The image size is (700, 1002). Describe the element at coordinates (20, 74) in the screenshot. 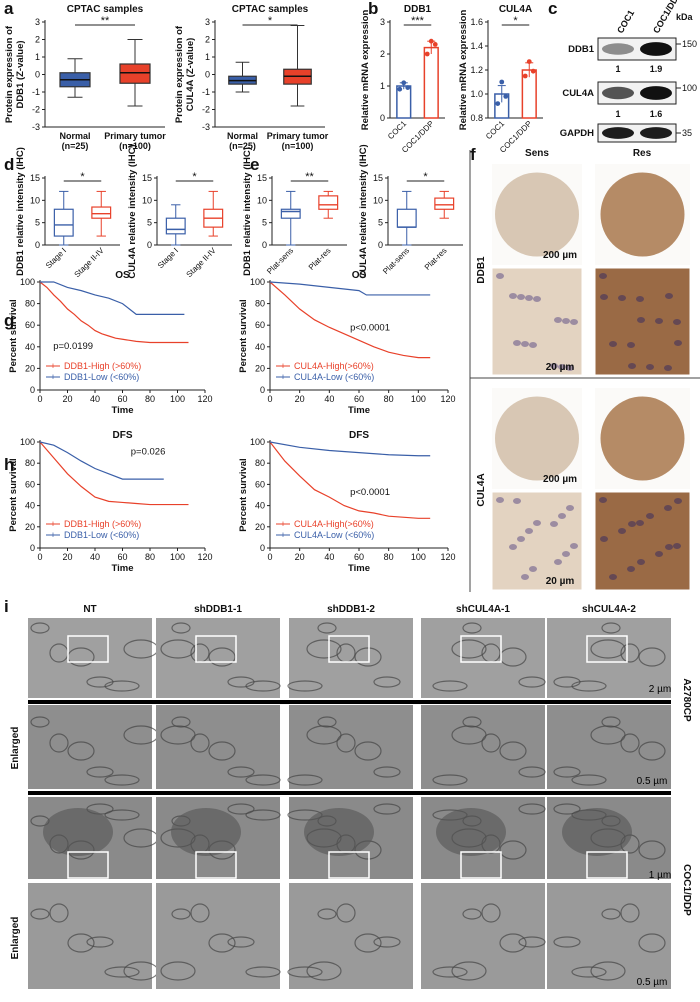

I see `y-axis-label: DDB1 (Z-value)` at that location.